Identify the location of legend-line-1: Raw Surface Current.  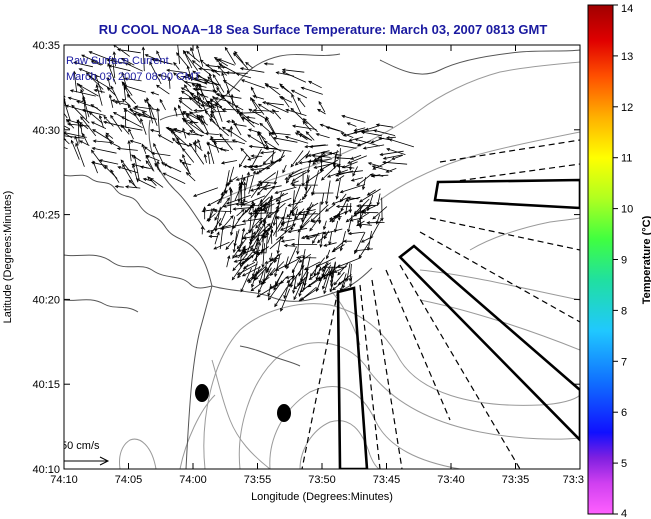
(117, 61).